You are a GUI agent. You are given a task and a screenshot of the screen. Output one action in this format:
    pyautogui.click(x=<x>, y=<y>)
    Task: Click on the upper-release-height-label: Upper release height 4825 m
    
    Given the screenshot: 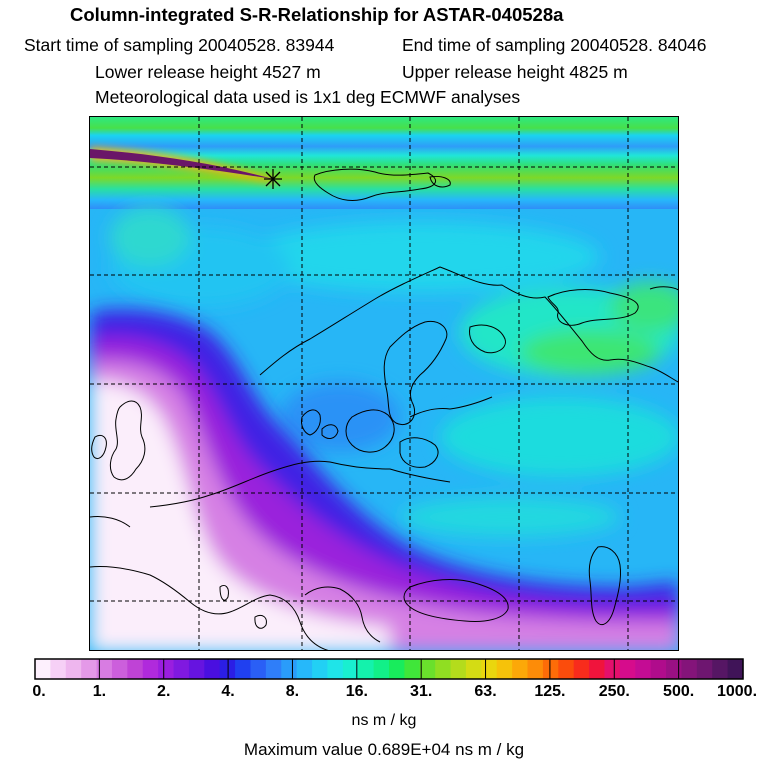 What is the action you would take?
    pyautogui.click(x=515, y=72)
    